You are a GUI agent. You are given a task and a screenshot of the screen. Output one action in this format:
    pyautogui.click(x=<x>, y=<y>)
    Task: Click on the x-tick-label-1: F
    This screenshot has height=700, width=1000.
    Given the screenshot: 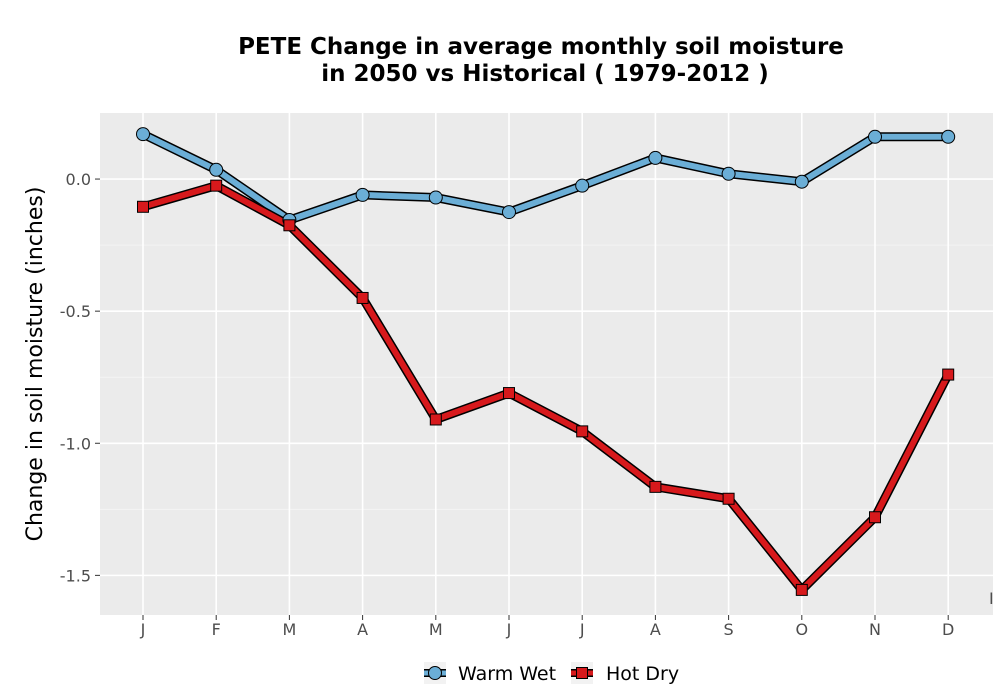 What is the action you would take?
    pyautogui.click(x=216, y=629)
    